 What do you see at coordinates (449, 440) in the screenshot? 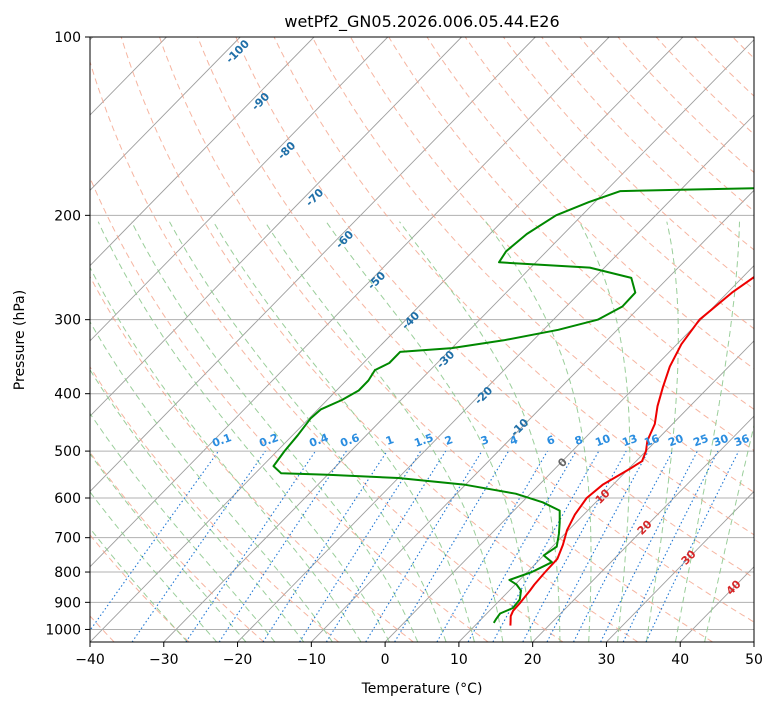
I see `mixing-ratio-label: 2` at bounding box center [449, 440].